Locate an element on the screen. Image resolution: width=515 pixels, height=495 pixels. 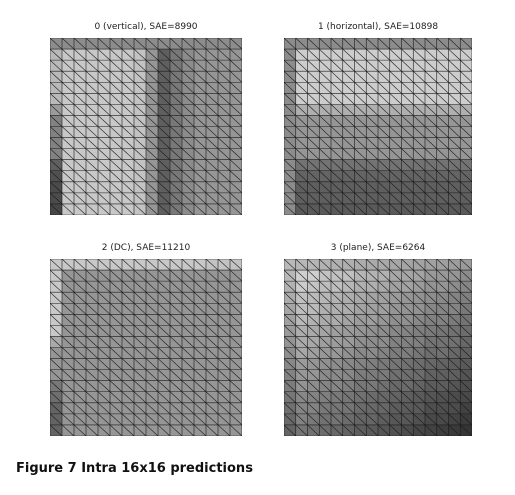
panel-title: 0 (vertical), SAE=8990 is located at coordinates (146, 27).